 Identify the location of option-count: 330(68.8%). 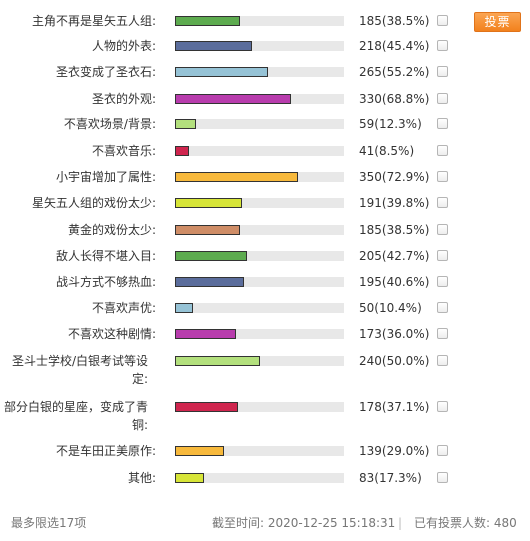
(394, 99).